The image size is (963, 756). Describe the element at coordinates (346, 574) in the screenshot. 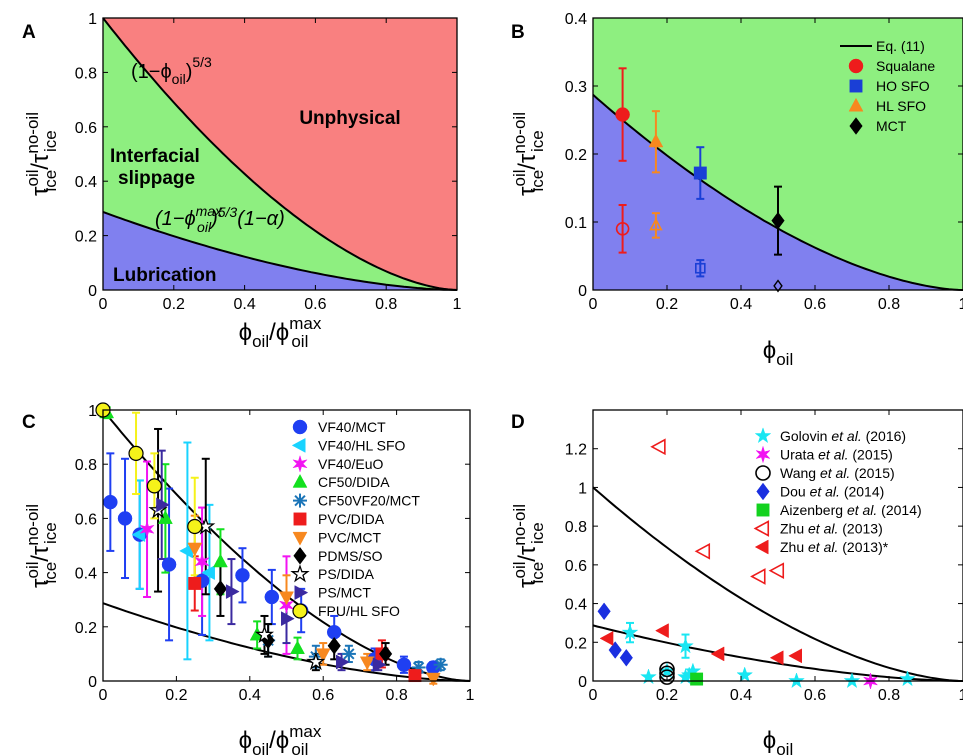

I see `legend-label: PS/DIDA` at that location.